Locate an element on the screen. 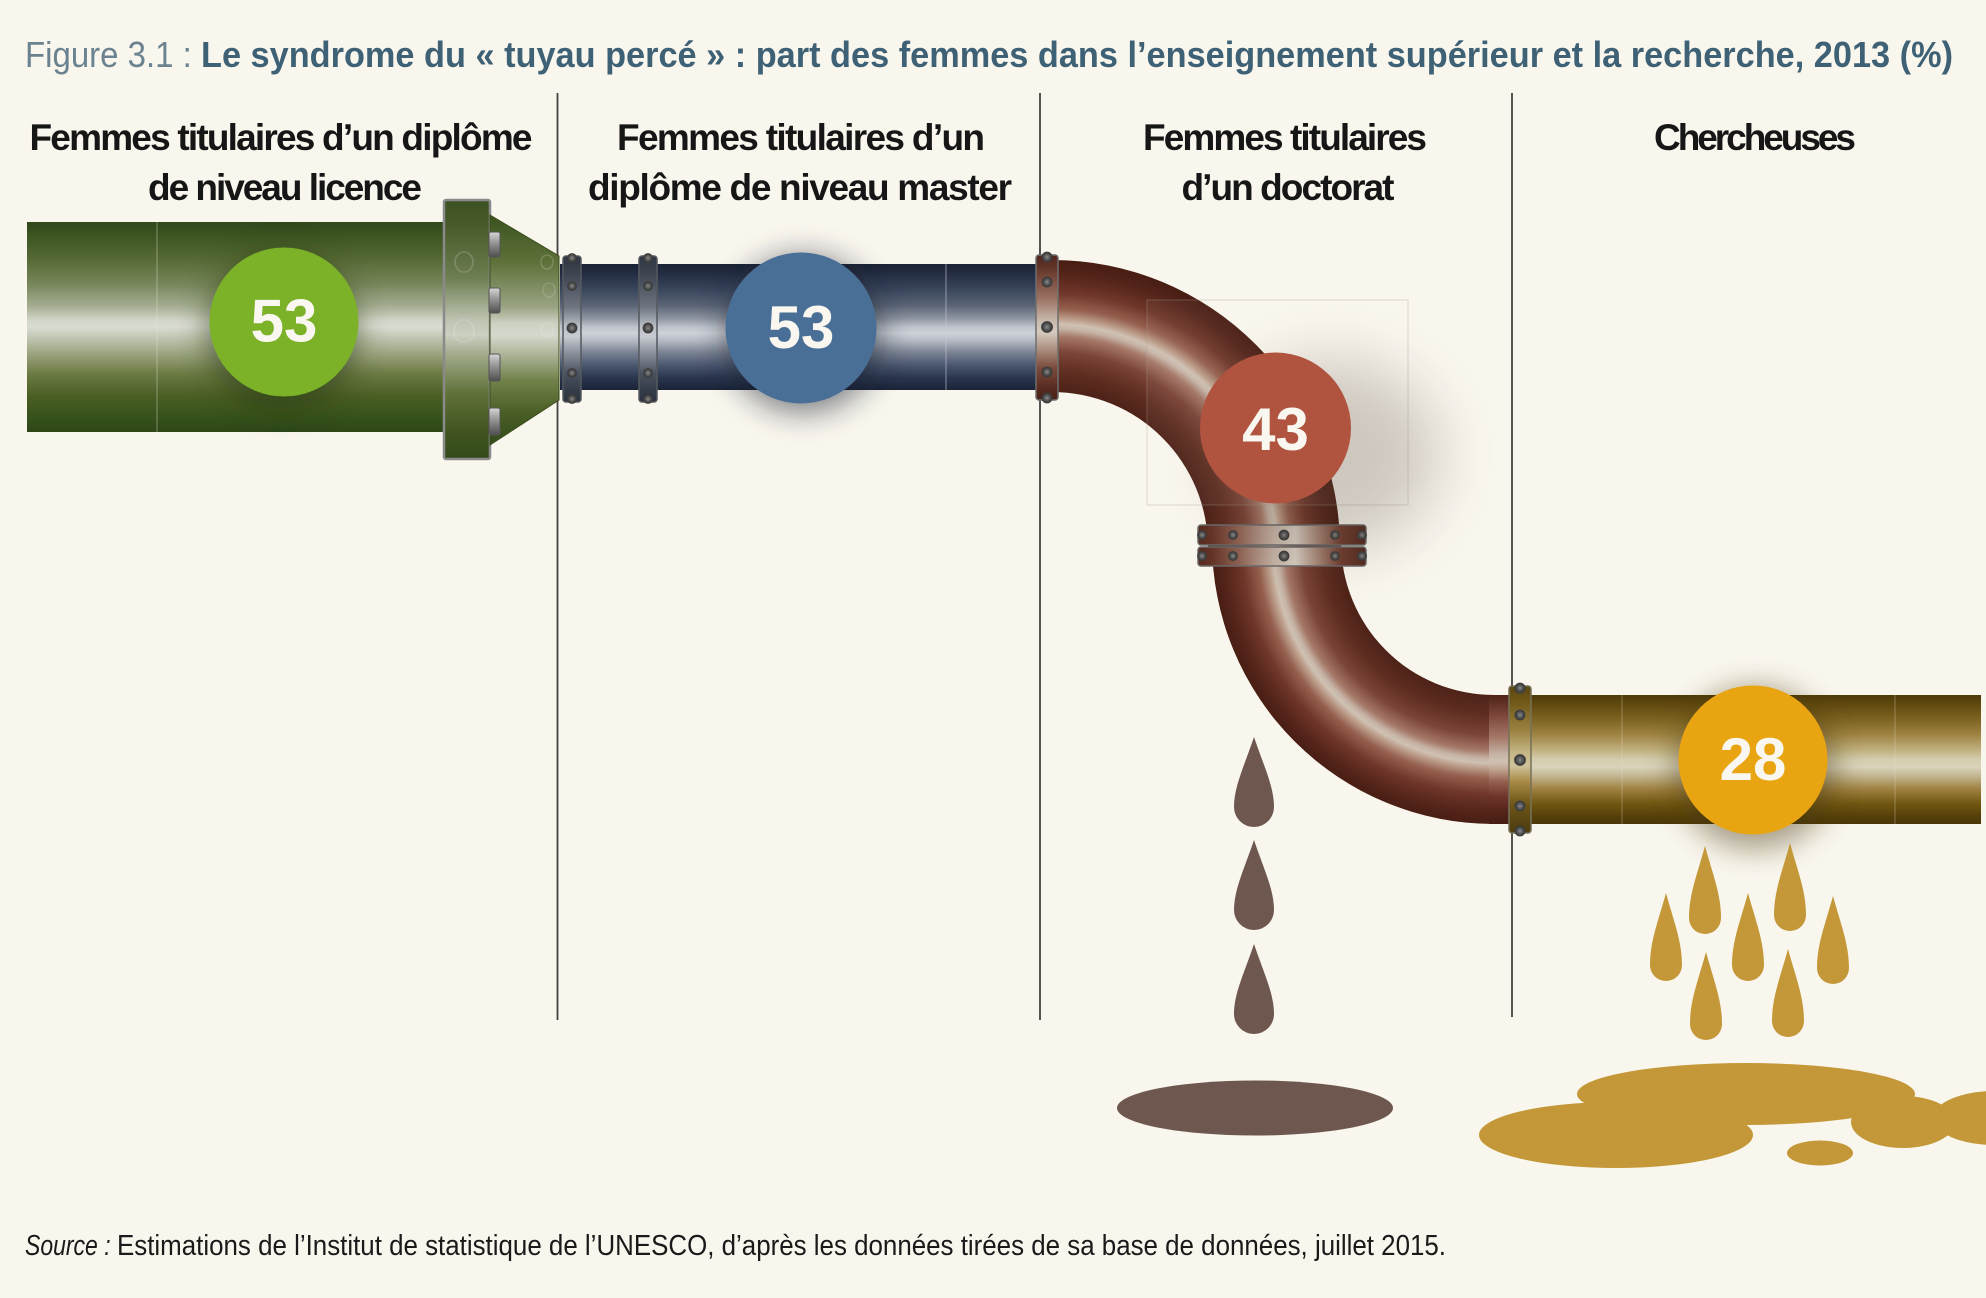 This screenshot has height=1298, width=1986. svg-text: Chercheuses is located at coordinates (1755, 137).